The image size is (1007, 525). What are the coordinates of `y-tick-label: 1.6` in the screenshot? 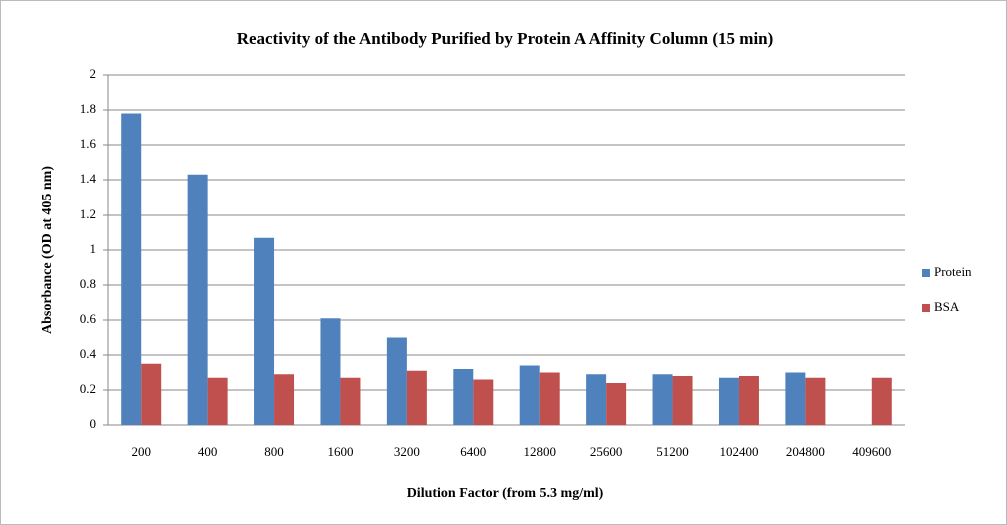 It's located at (88, 143).